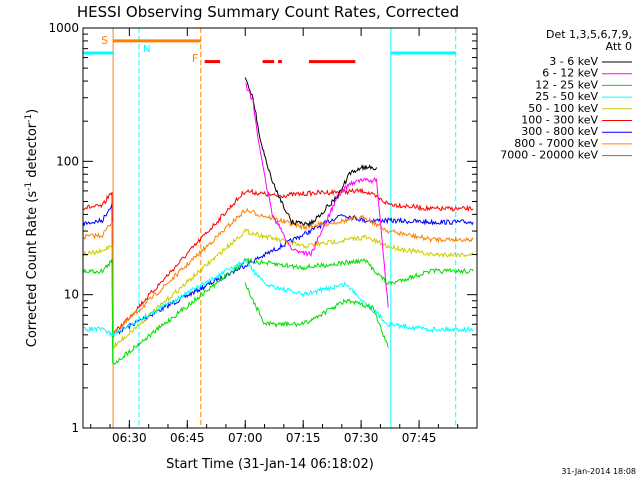  Describe the element at coordinates (75, 428) in the screenshot. I see `y-tick-label-0: 1` at that location.